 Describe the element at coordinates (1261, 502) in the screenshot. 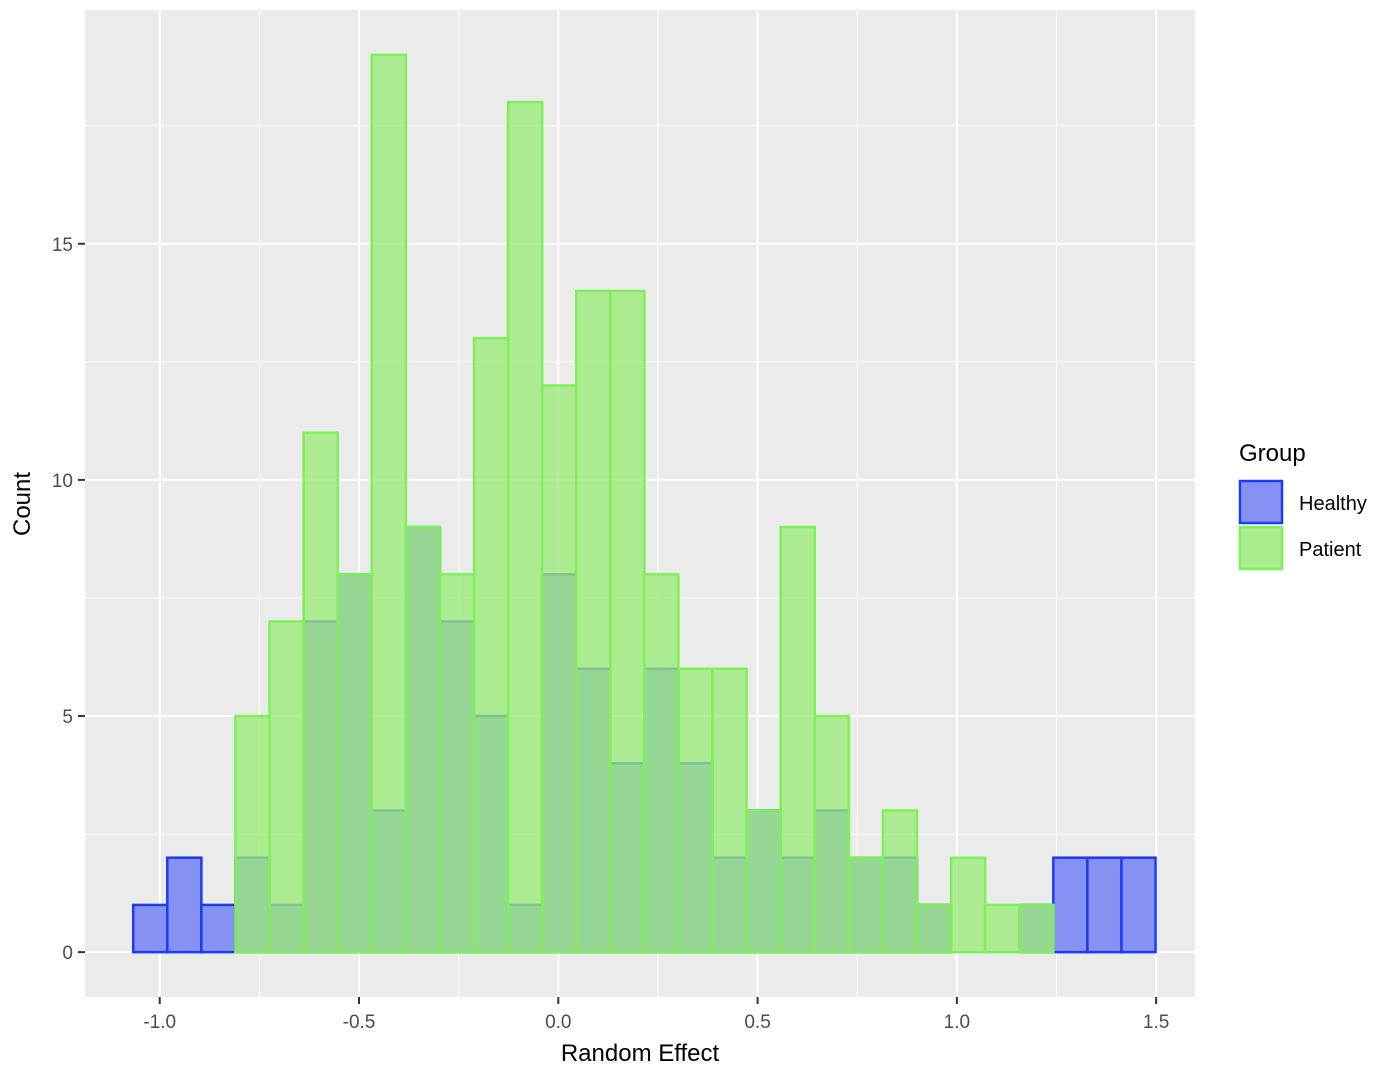

I see `legend-key-healthy` at that location.